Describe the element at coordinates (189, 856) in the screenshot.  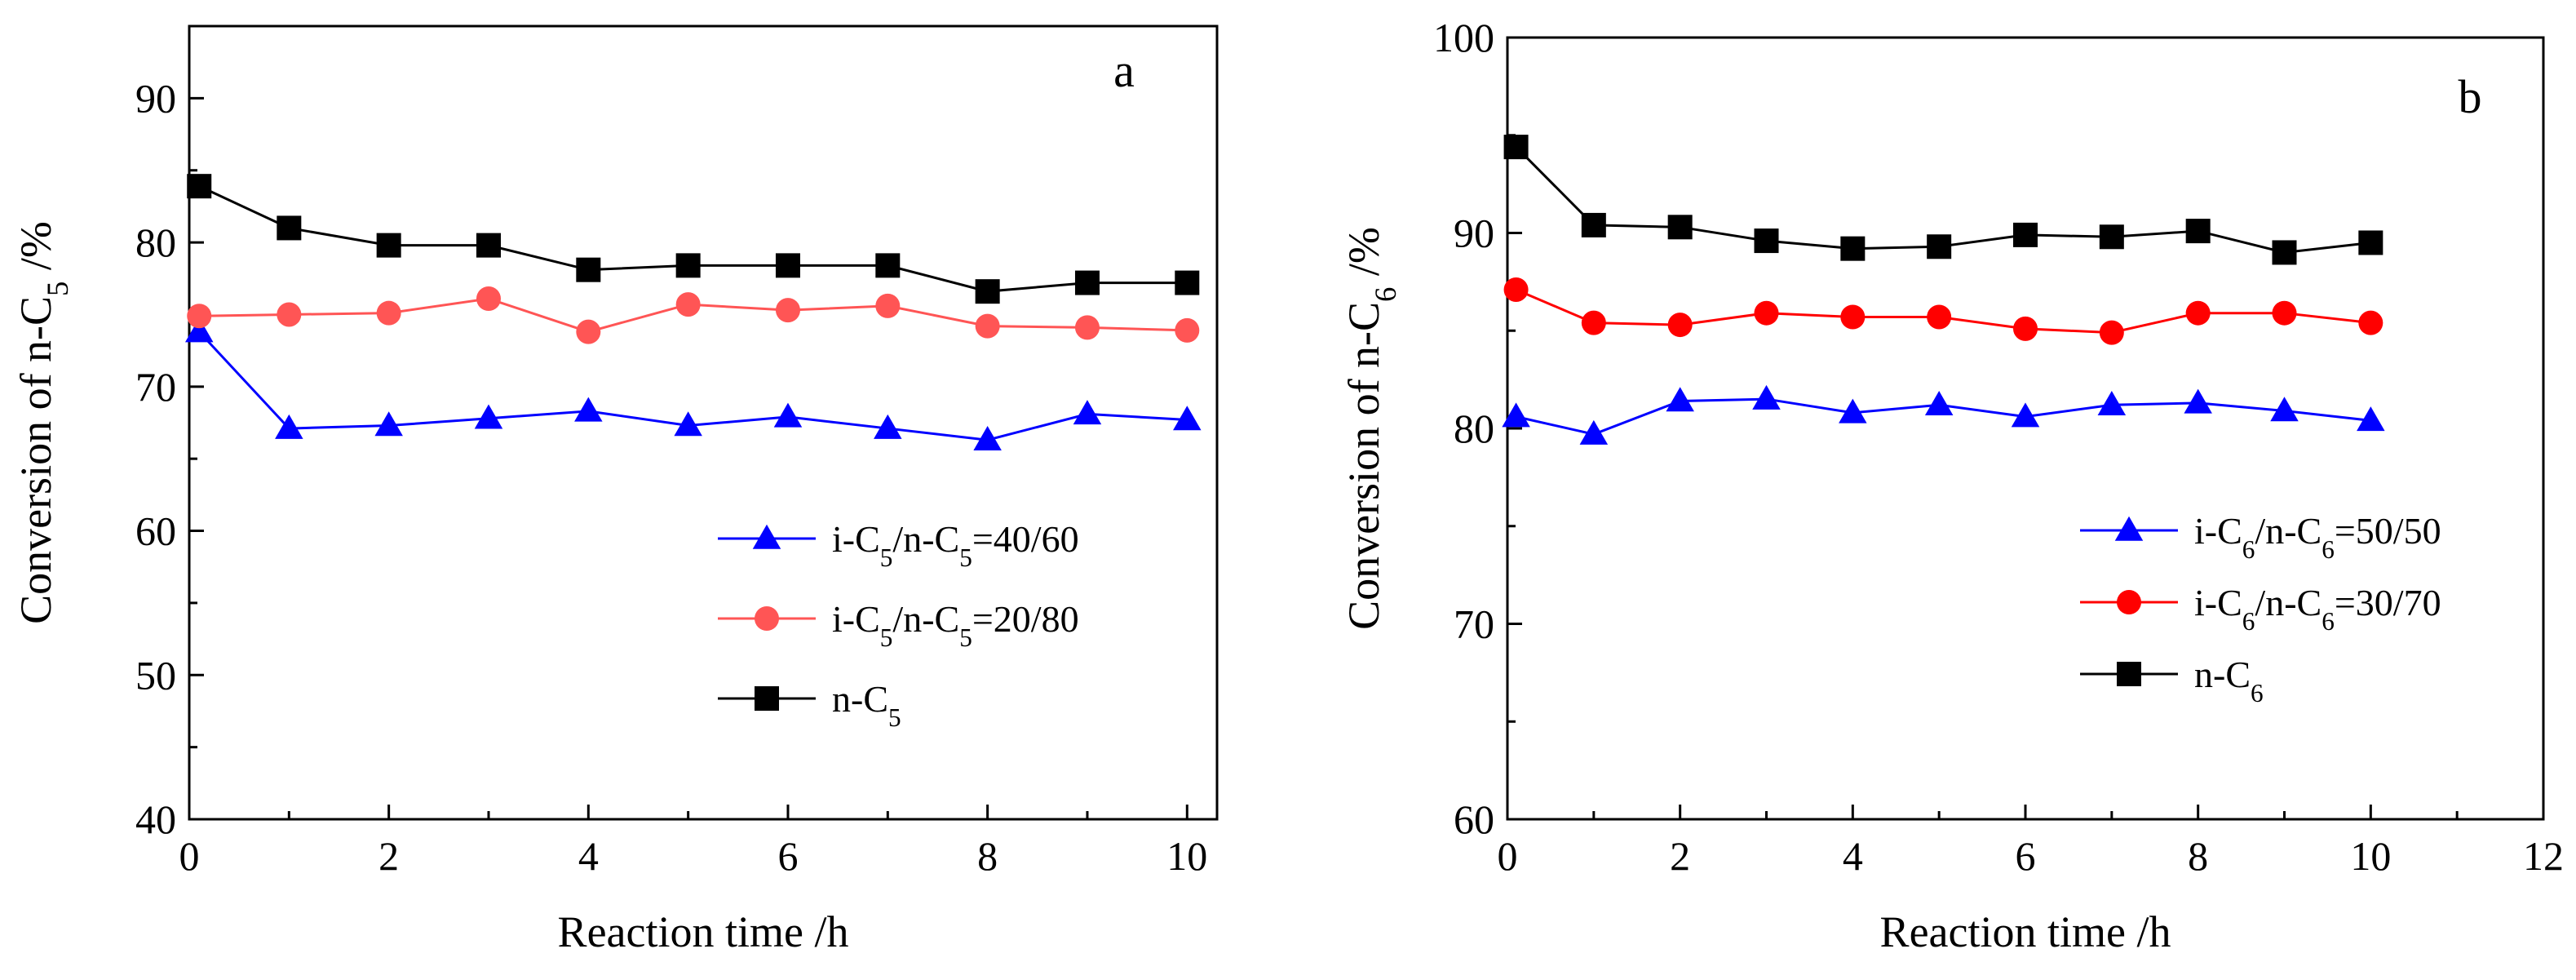
I see `x-tick-label: 0` at that location.